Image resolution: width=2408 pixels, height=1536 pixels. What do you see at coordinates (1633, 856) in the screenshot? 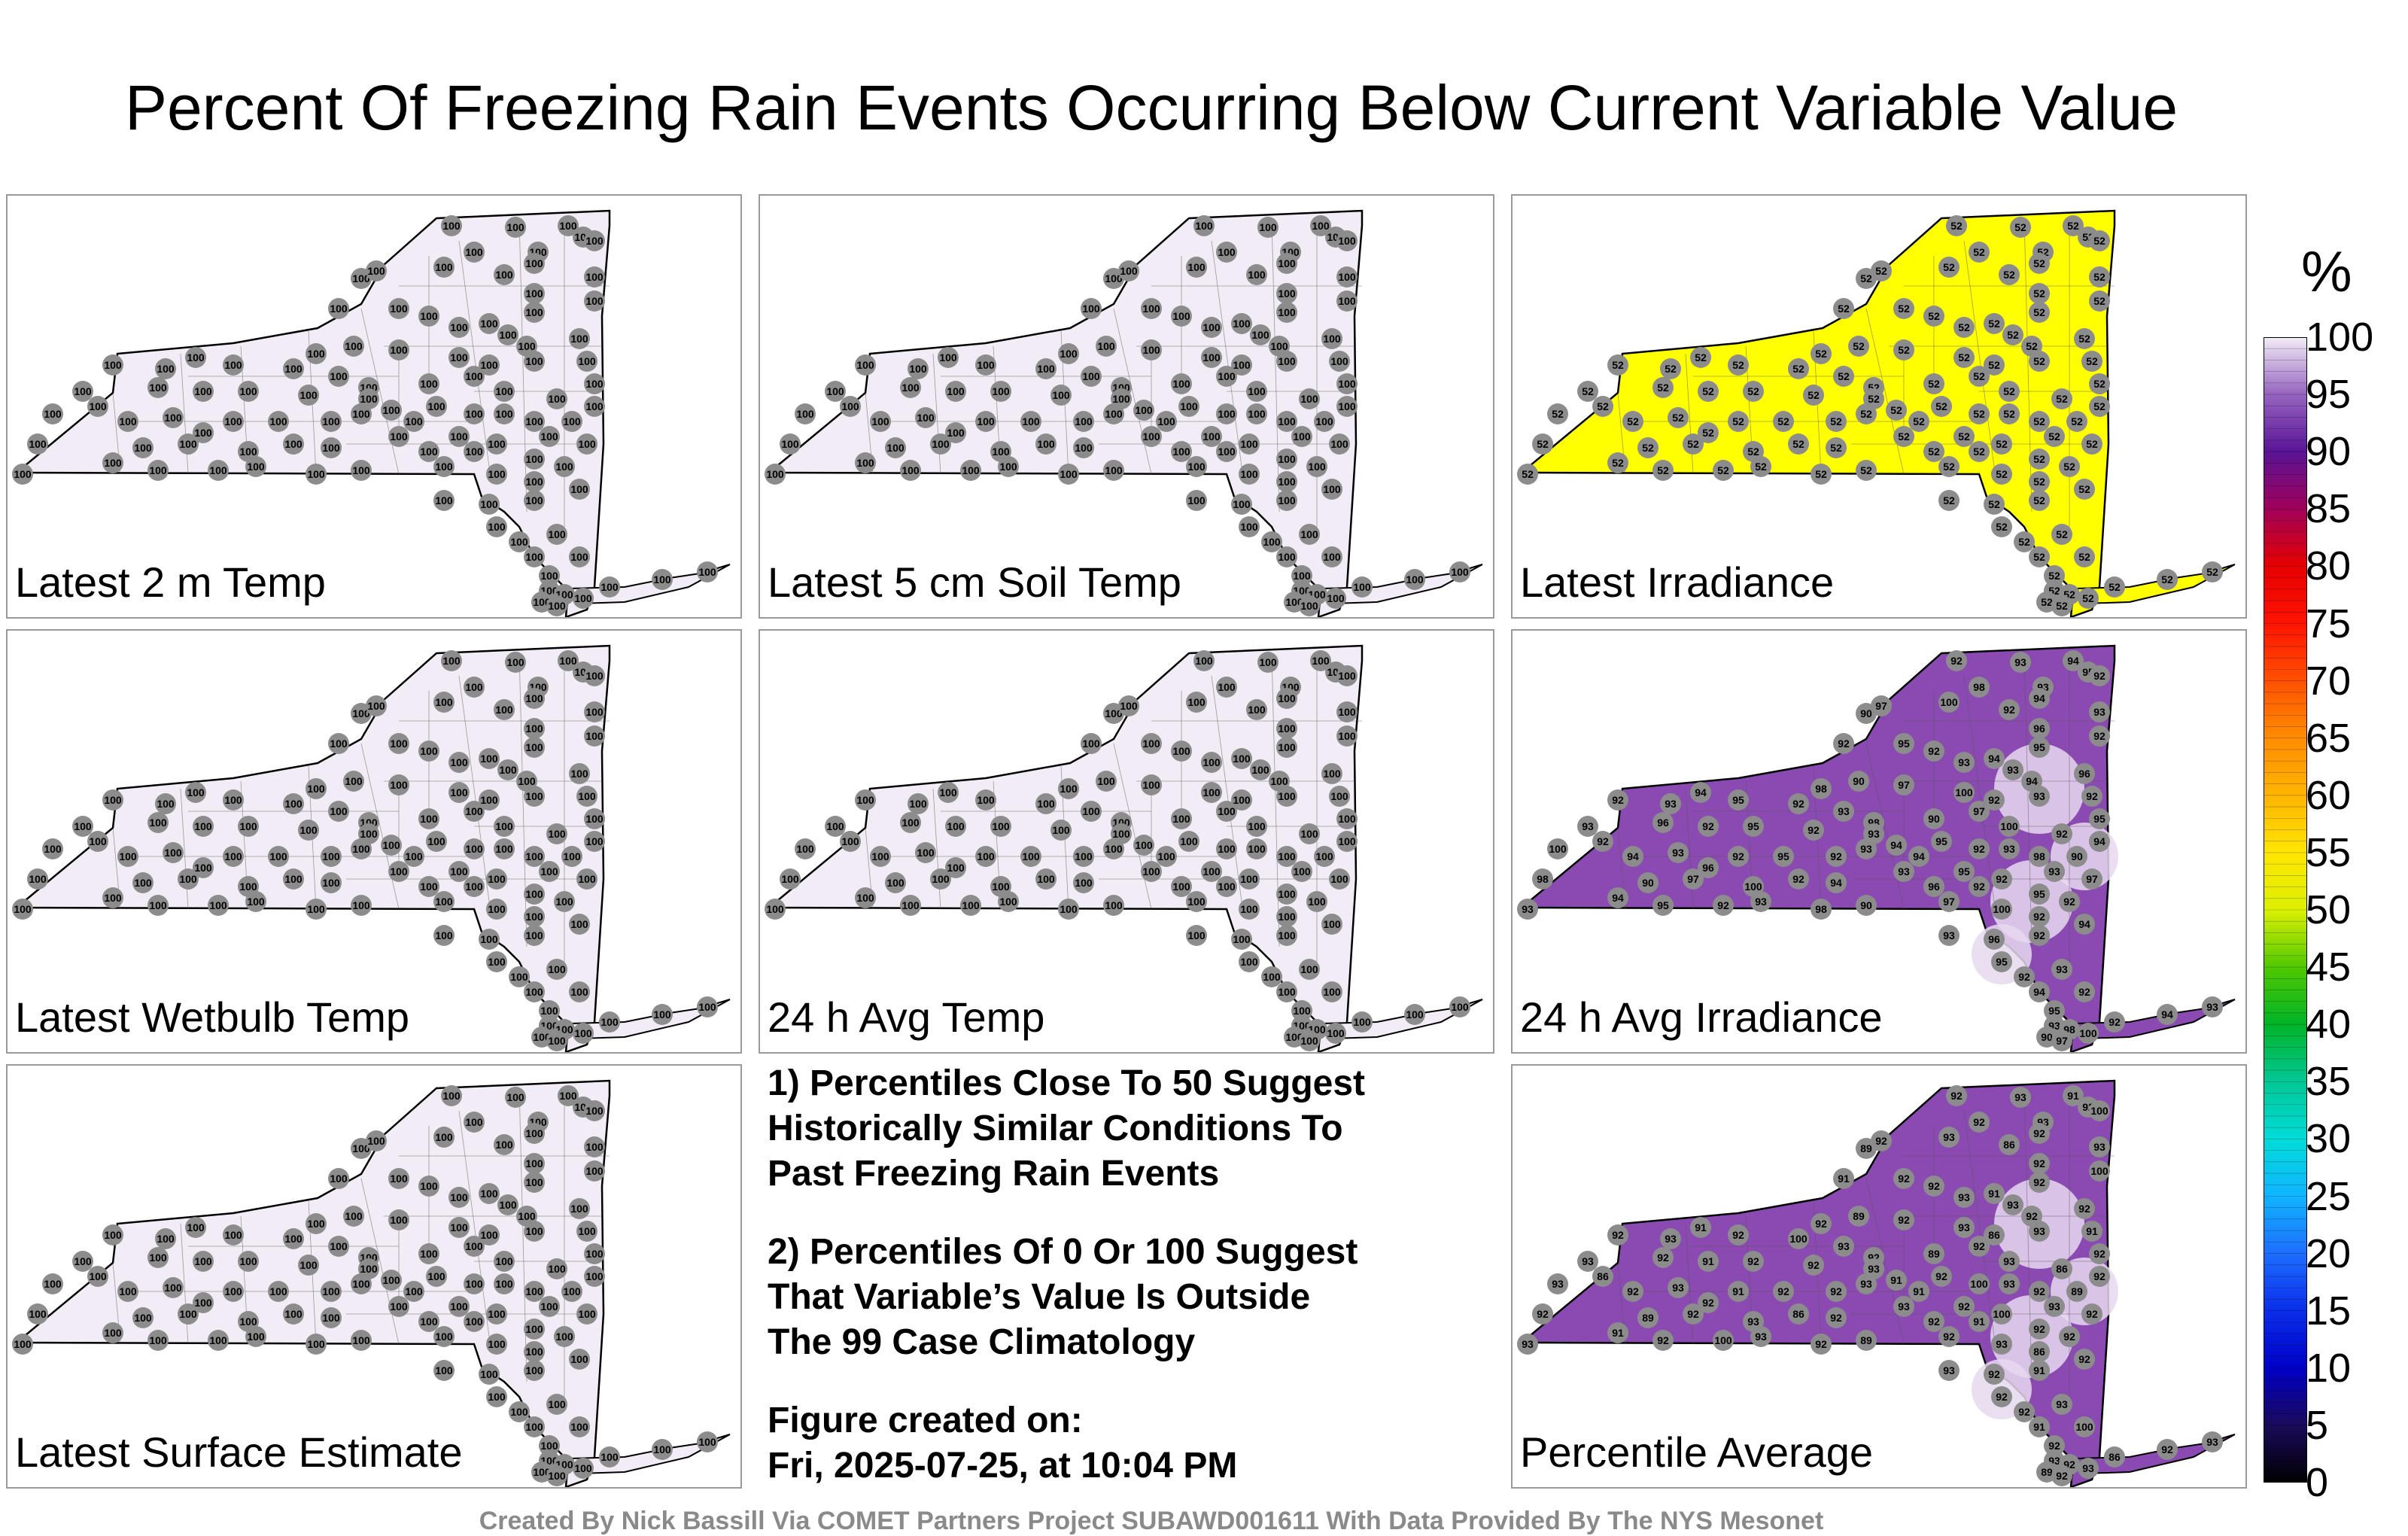
I see `station-value: 94` at bounding box center [1633, 856].